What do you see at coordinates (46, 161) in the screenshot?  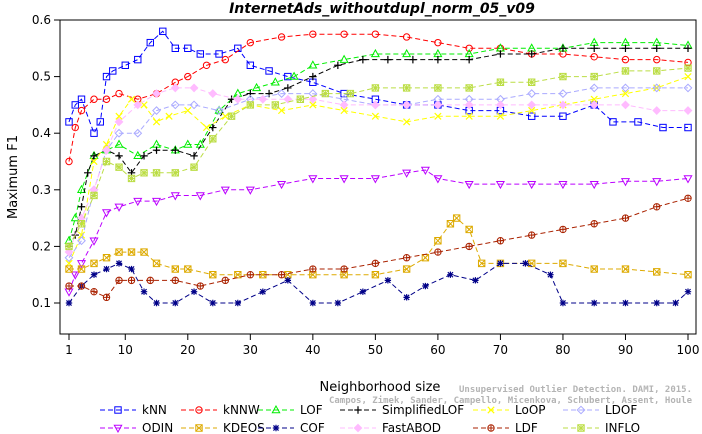 I see `y-axis: 0.1 0.2 0.3 0.4 0.5 0.6` at bounding box center [46, 161].